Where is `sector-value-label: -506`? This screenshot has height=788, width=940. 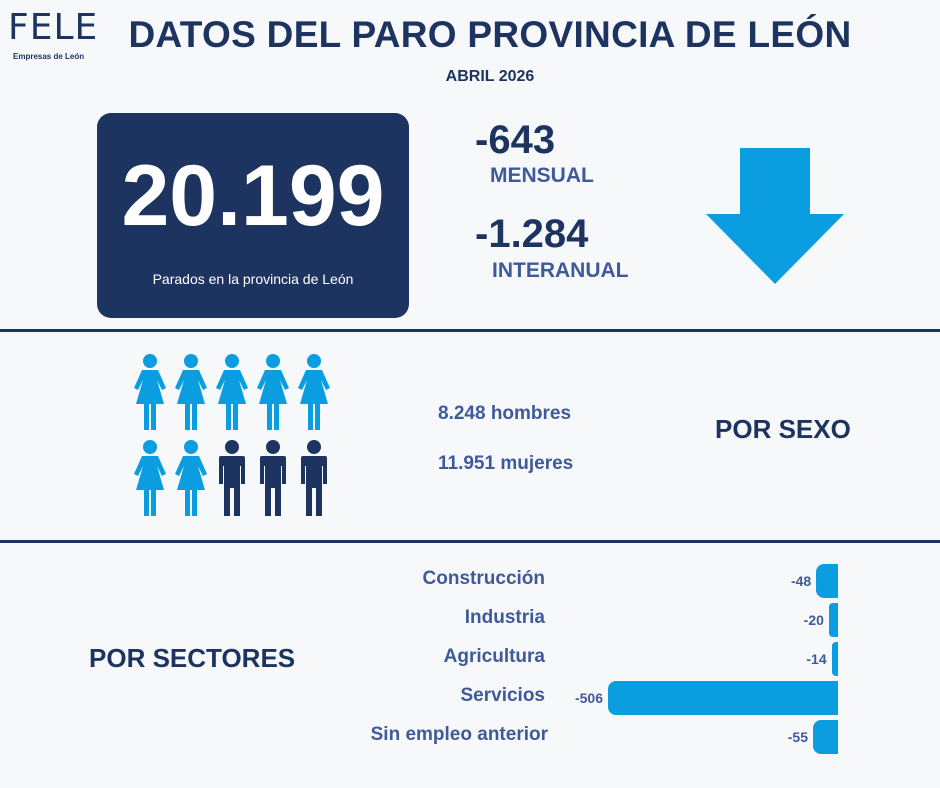 sector-value-label: -506 is located at coordinates (588, 698).